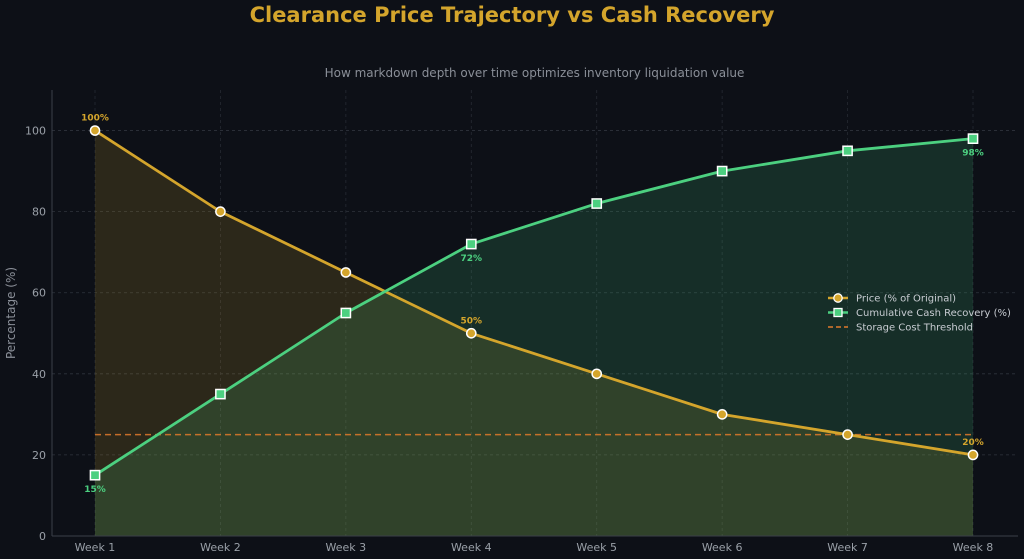  What do you see at coordinates (596, 547) in the screenshot?
I see `x-tick-label: Week 5` at bounding box center [596, 547].